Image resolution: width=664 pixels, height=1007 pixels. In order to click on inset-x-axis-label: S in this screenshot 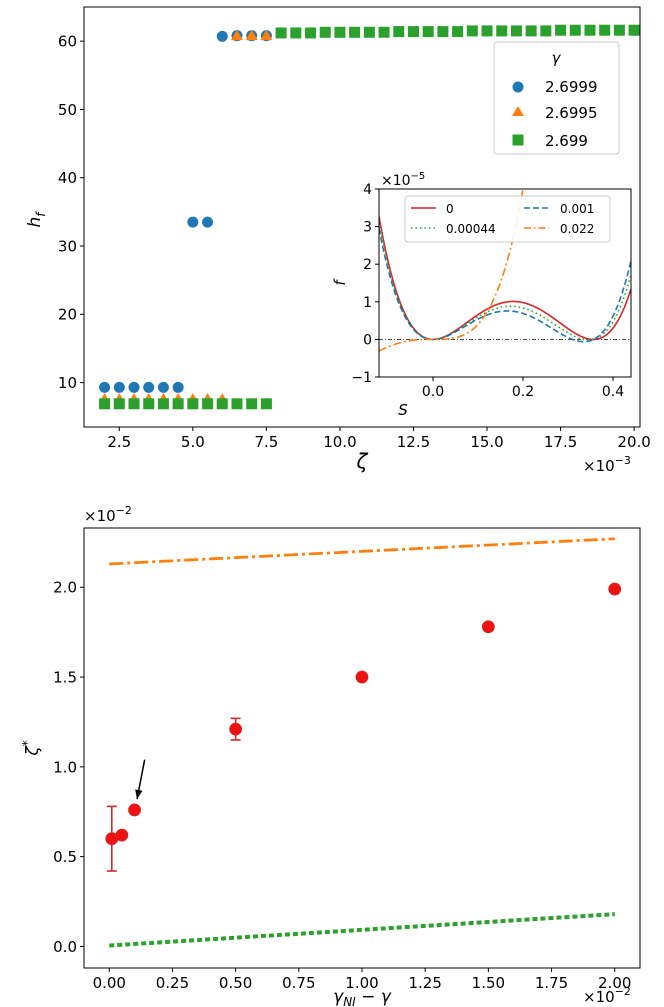, I will do `click(403, 410)`.